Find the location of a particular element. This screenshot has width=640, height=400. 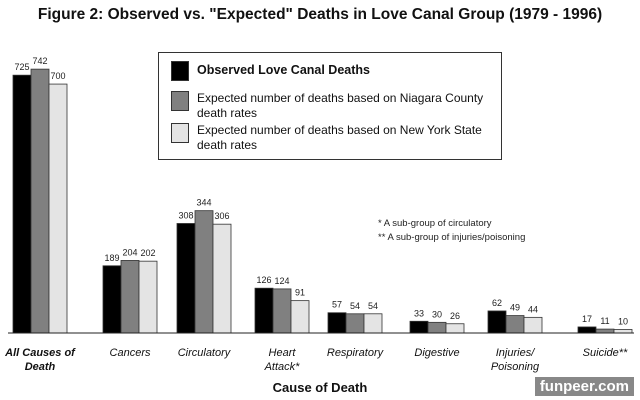

category-label: Injuries/ is located at coordinates (515, 353).